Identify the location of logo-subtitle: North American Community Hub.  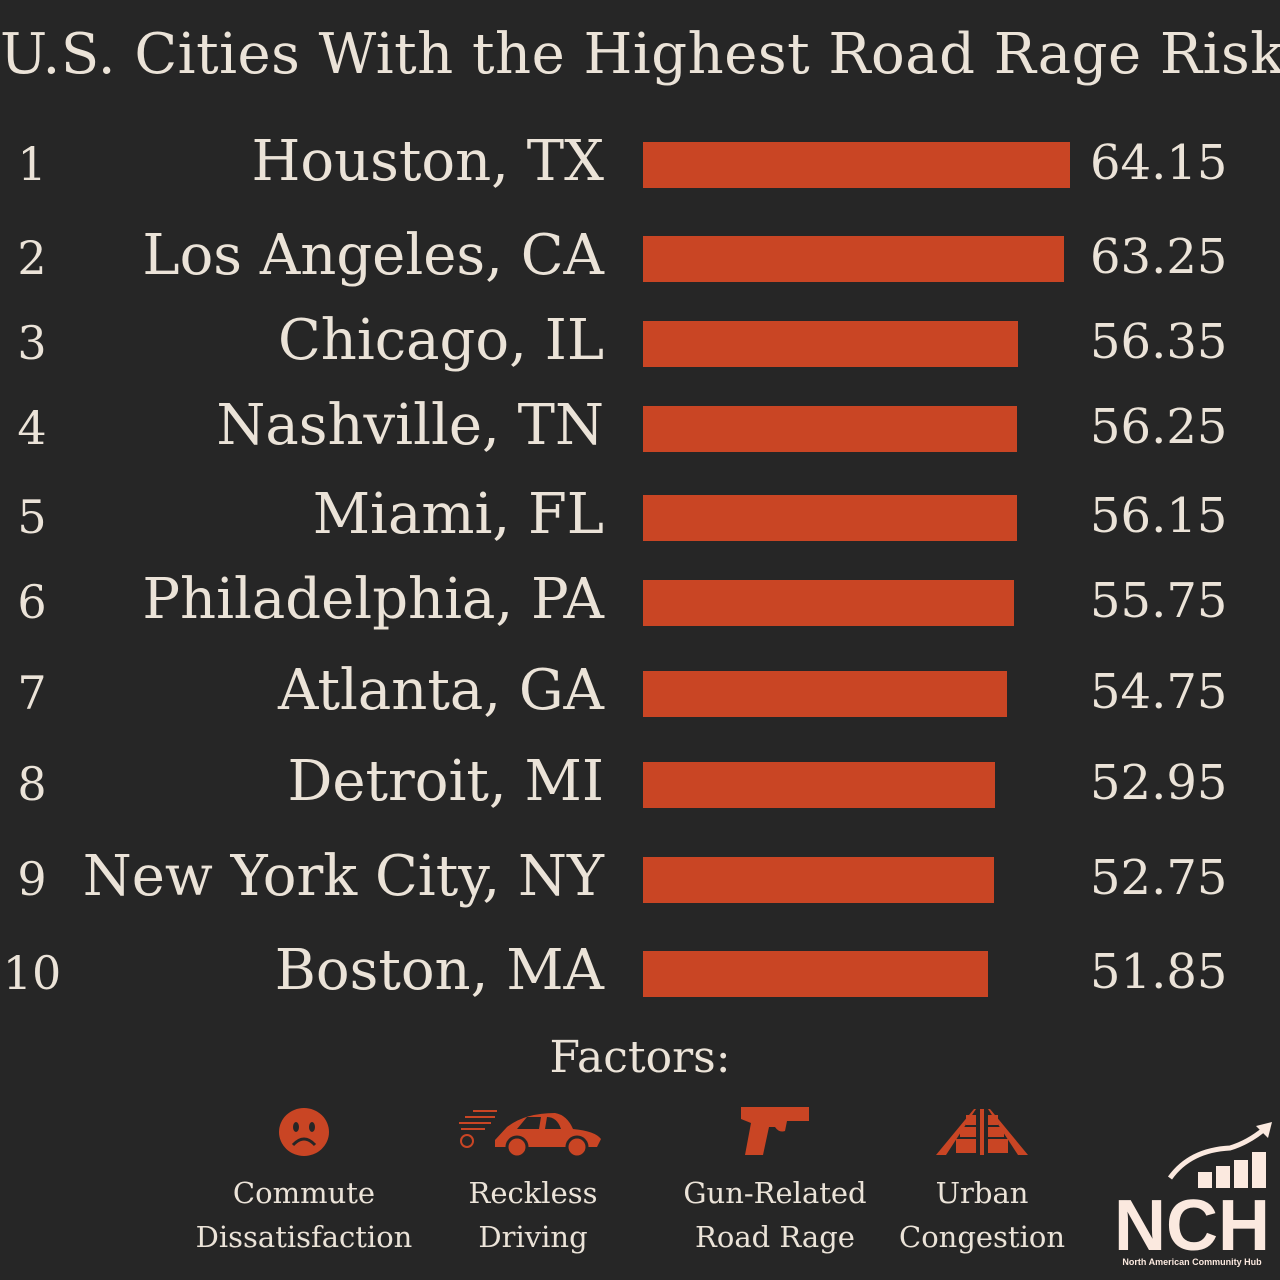
(1192, 1262).